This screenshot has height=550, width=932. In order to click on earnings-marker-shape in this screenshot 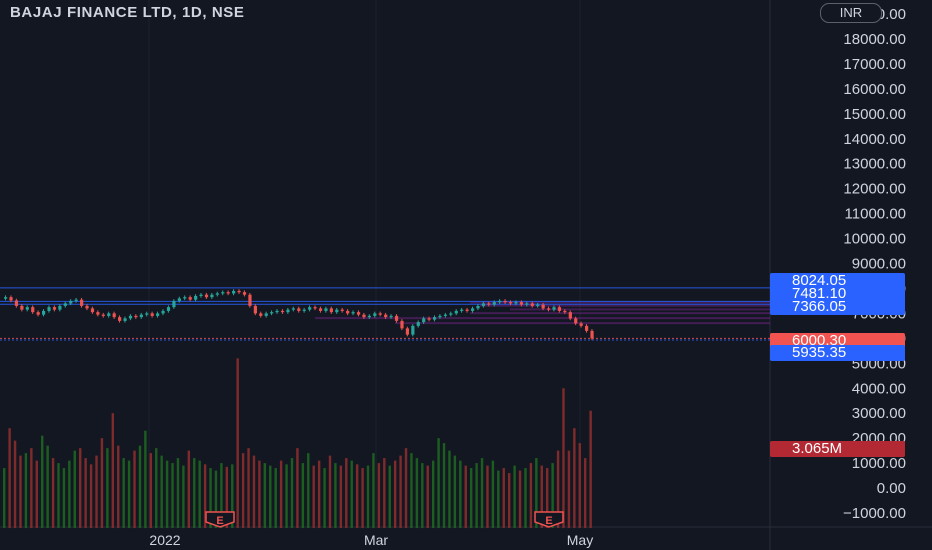, I will do `click(220, 519)`.